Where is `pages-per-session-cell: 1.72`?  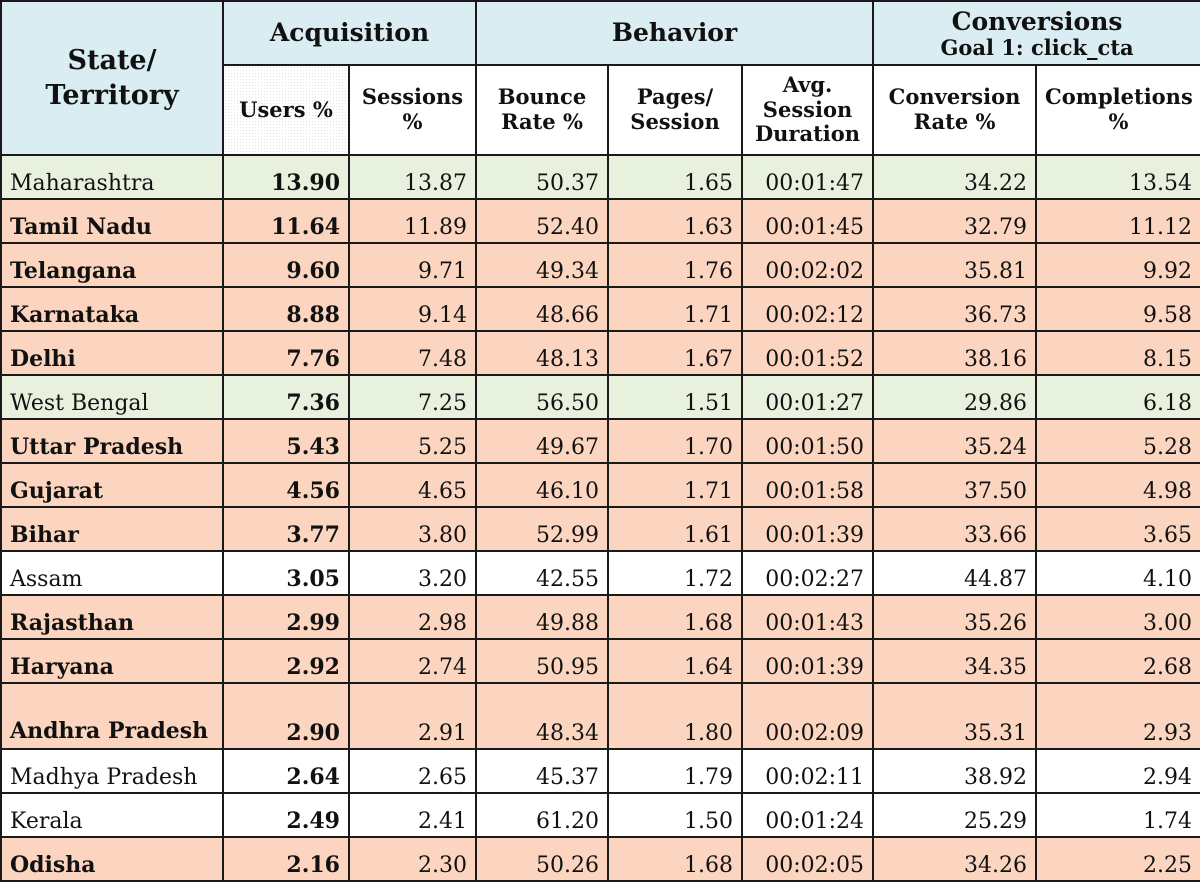
pages-per-session-cell: 1.72 is located at coordinates (675, 573).